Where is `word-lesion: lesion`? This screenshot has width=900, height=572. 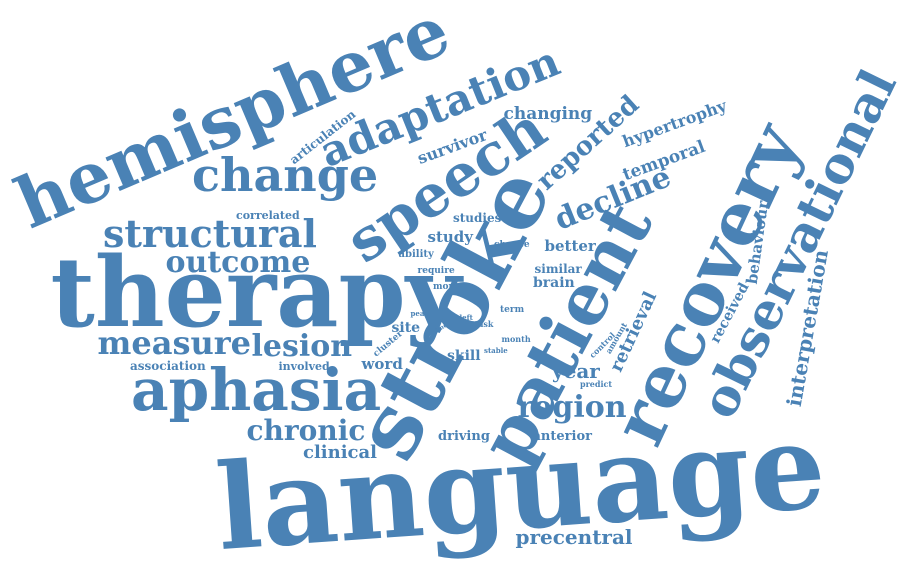 word-lesion: lesion is located at coordinates (302, 346).